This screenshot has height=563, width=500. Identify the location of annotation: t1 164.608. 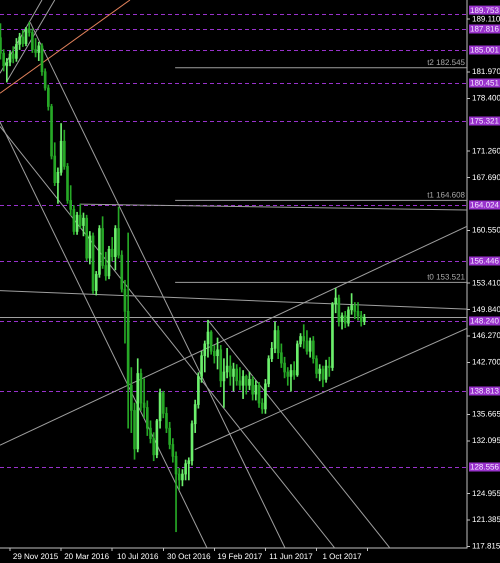
(446, 195).